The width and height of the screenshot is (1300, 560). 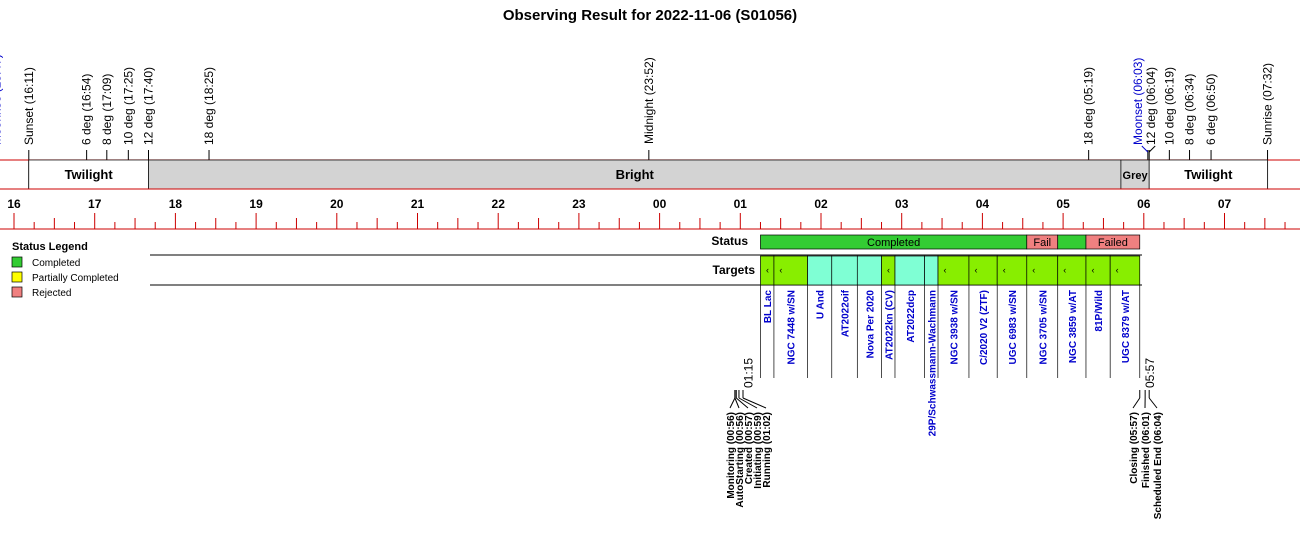 What do you see at coordinates (1151, 106) in the screenshot?
I see `event-label: 12 deg (06:04)` at bounding box center [1151, 106].